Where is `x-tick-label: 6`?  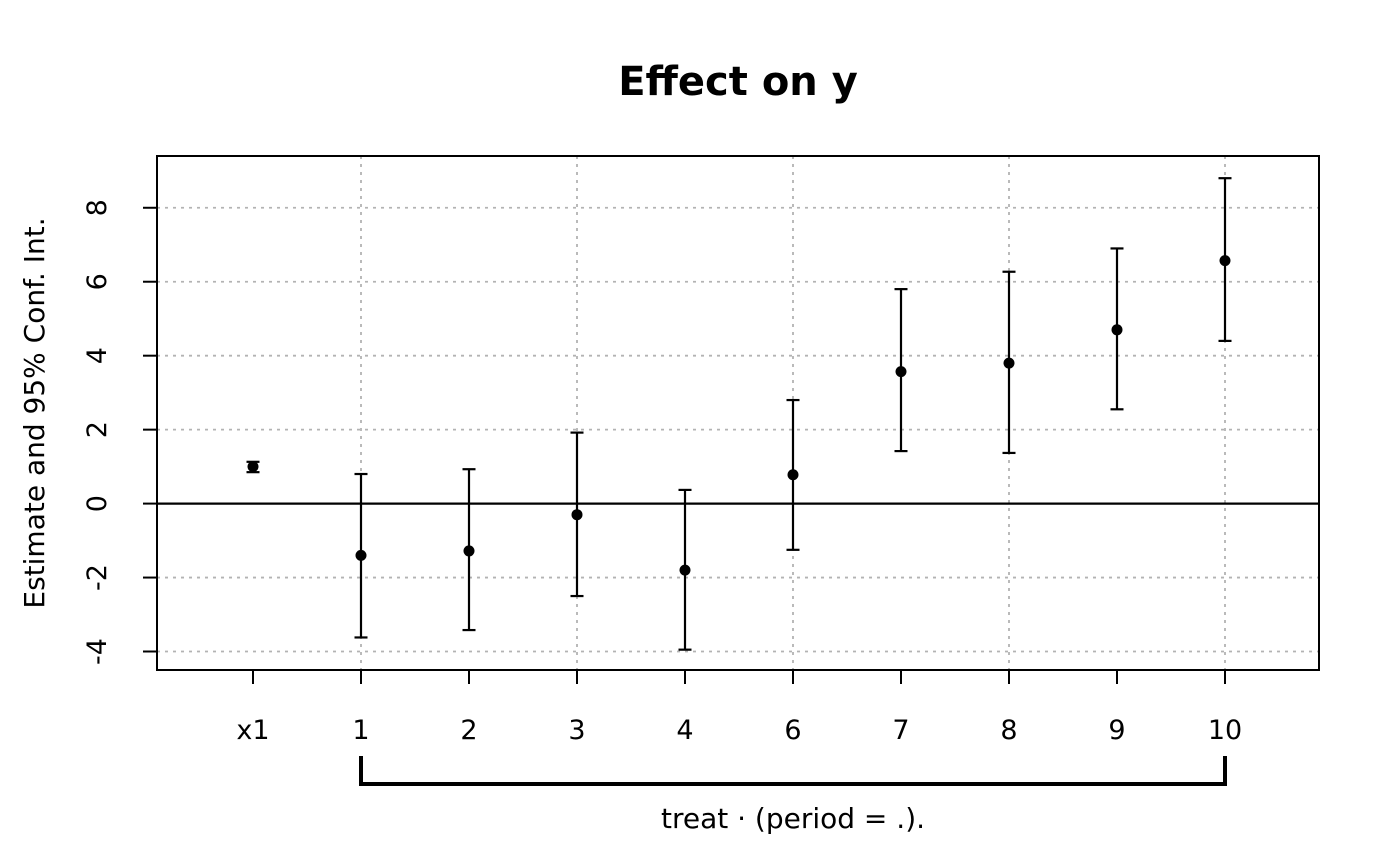 x-tick-label: 6 is located at coordinates (792, 730).